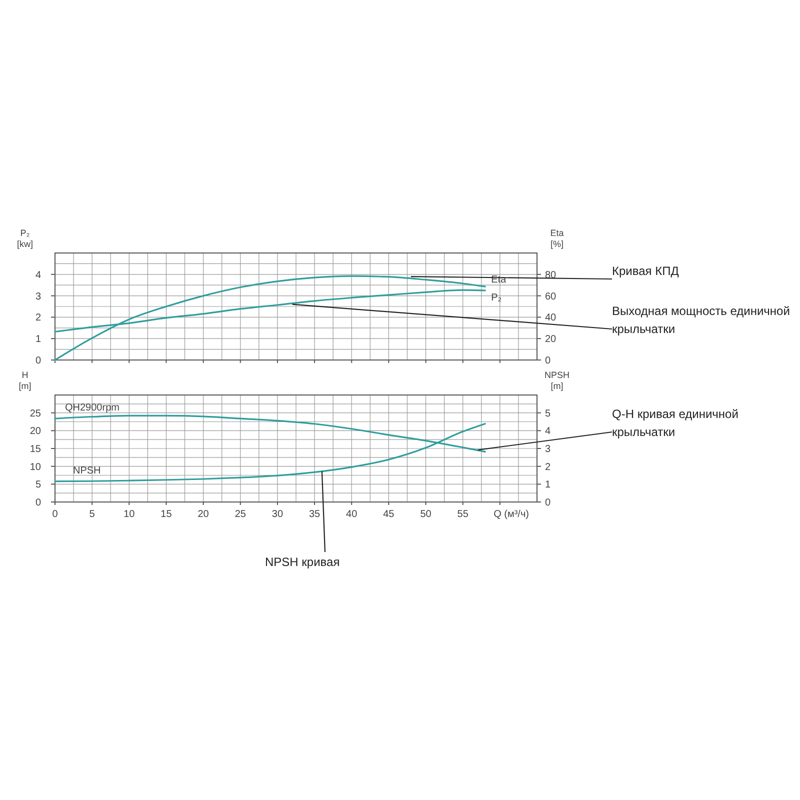 This screenshot has height=800, width=800. What do you see at coordinates (463, 514) in the screenshot?
I see `x-tick-label: 55` at bounding box center [463, 514].